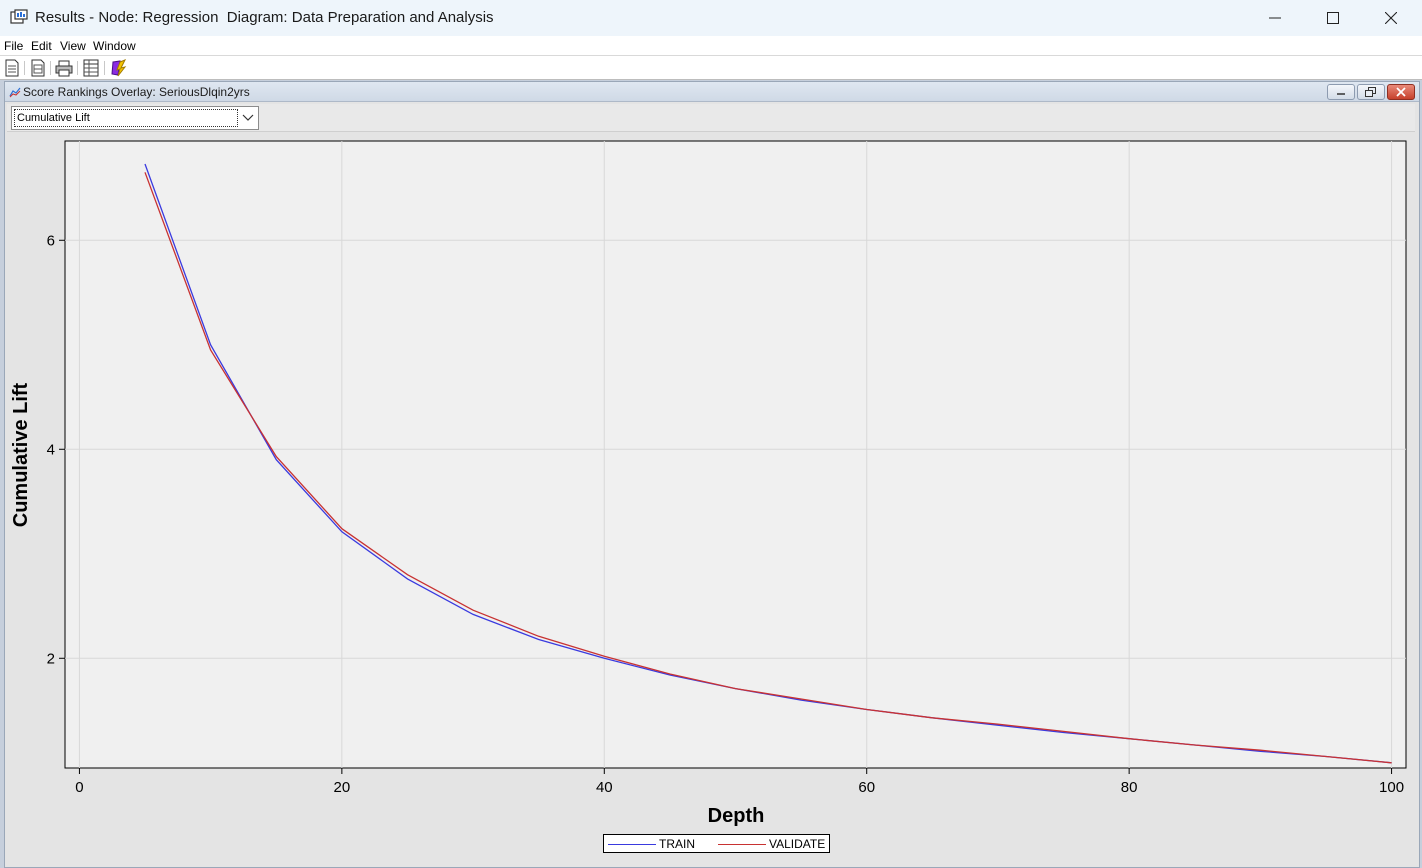  I want to click on new-document-icon, so click(12, 68).